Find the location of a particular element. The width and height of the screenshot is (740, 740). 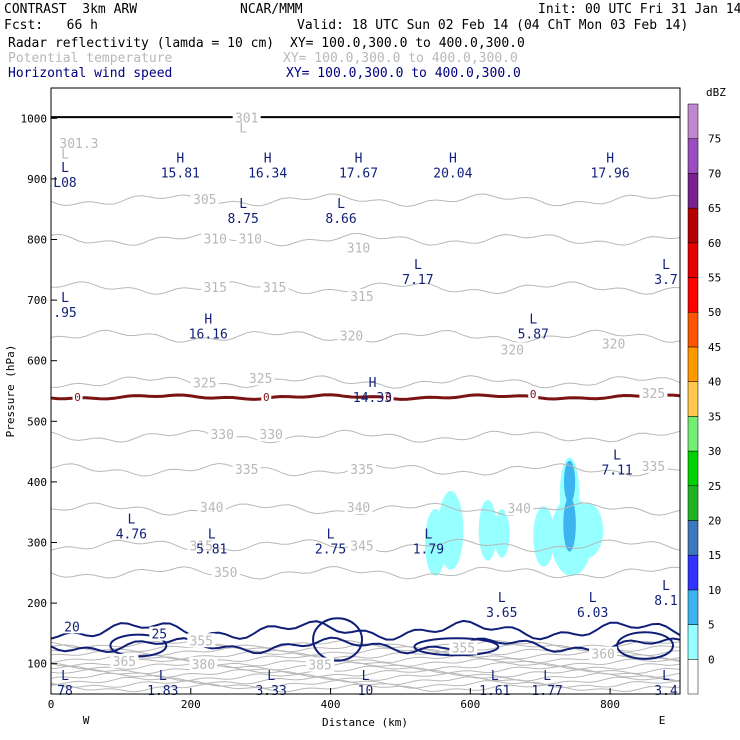

x-axis-east-label: E is located at coordinates (662, 720).